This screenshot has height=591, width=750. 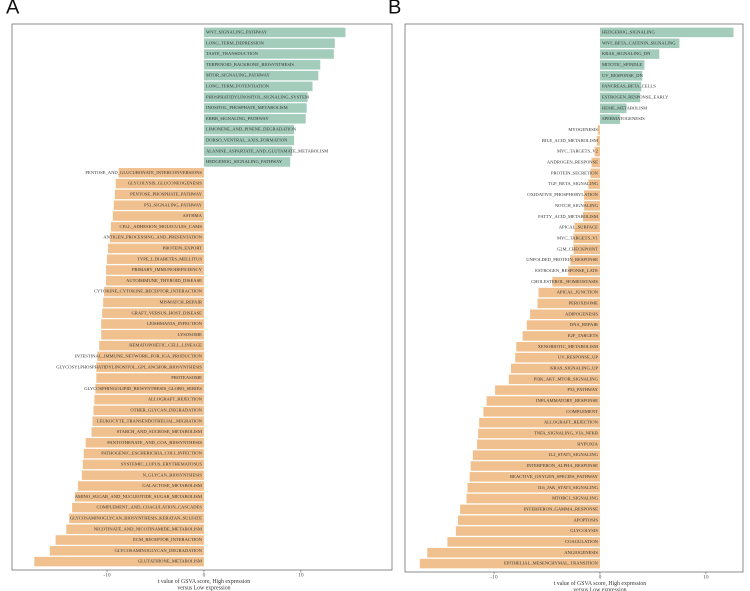 What do you see at coordinates (159, 550) in the screenshot?
I see `bar-label: GLYCOSAMINOGLYCAN_DEGRADATION` at bounding box center [159, 550].